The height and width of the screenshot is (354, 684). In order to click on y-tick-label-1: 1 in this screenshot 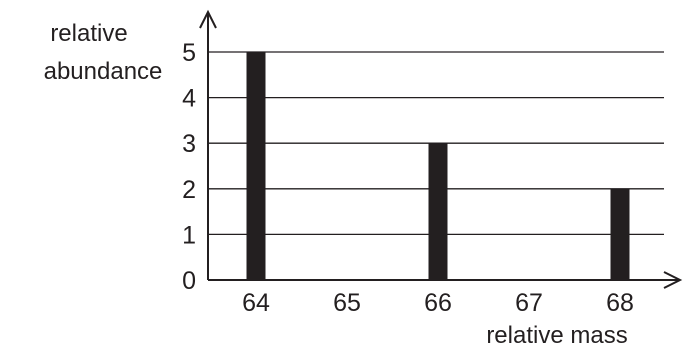, I will do `click(189, 235)`.